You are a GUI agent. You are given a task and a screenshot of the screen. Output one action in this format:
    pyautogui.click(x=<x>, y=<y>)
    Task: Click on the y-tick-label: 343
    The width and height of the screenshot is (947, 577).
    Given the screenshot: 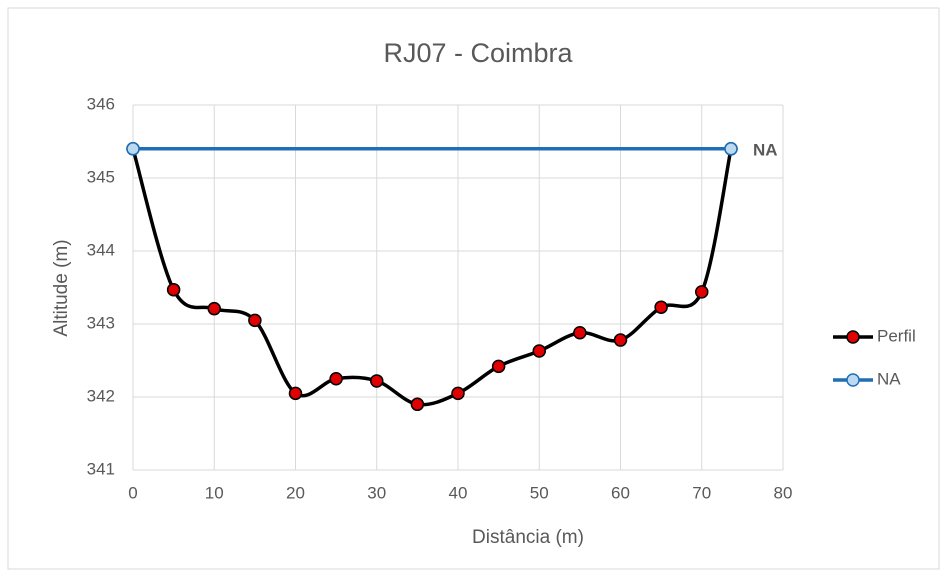 What is the action you would take?
    pyautogui.click(x=101, y=322)
    